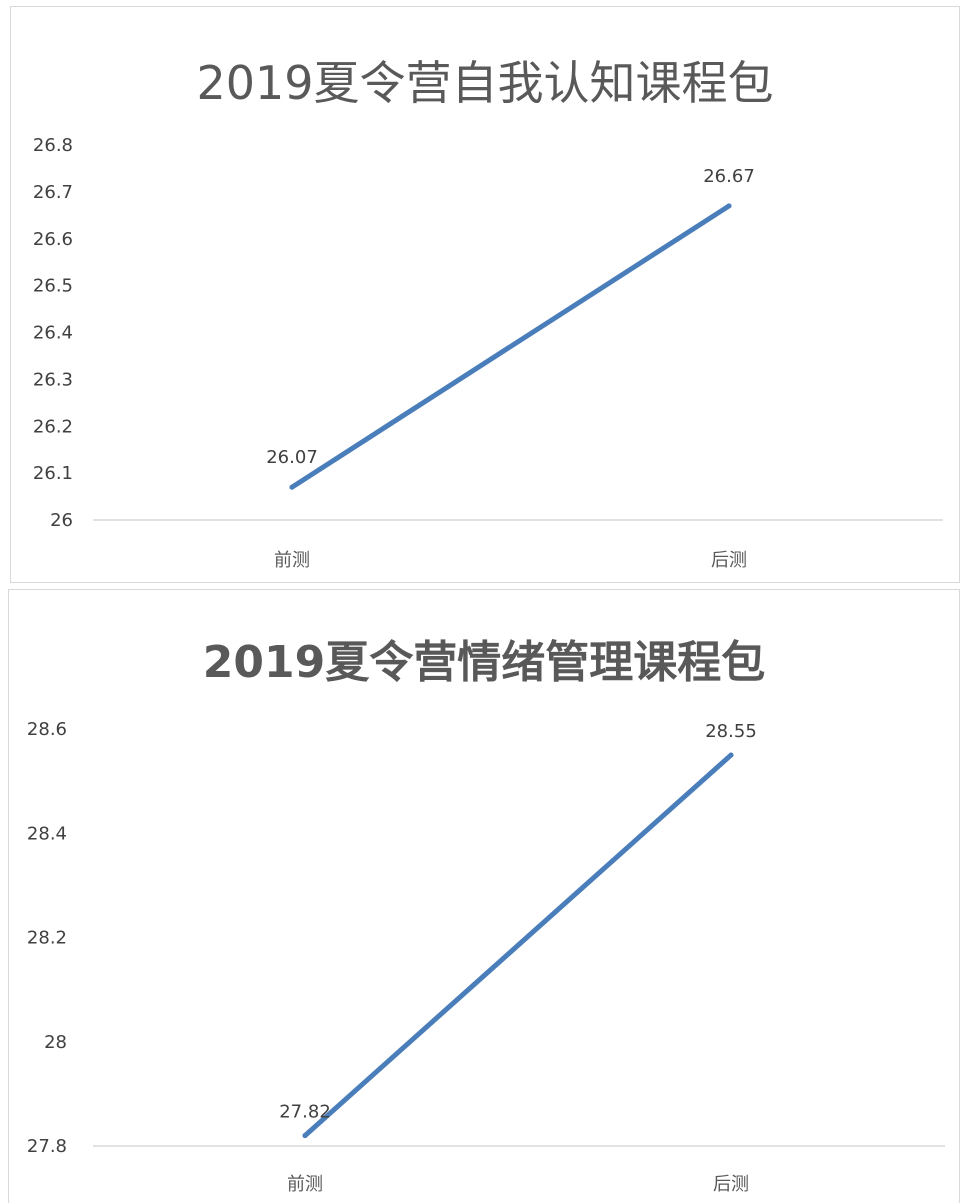 The image size is (960, 1204). I want to click on data-label: 28.55, so click(731, 731).